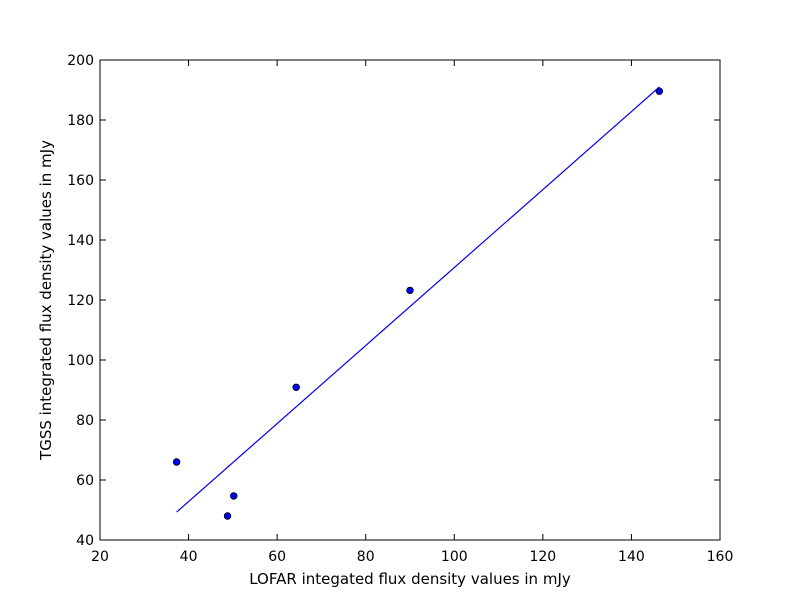  What do you see at coordinates (454, 557) in the screenshot?
I see `x-tick-label: 100` at bounding box center [454, 557].